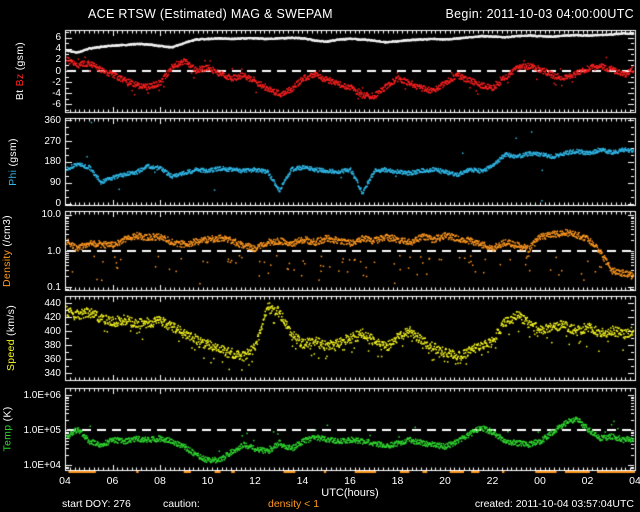 This screenshot has width=640, height=512. I want to click on y-axis-label-part: Speed, so click(11, 355).